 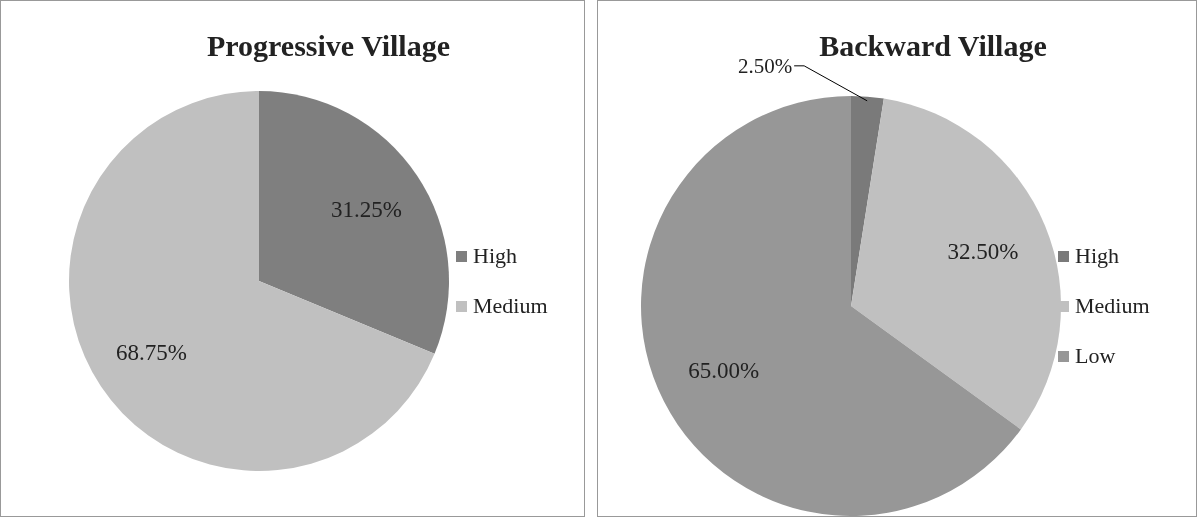 I want to click on data-label: 31.25%, so click(x=366, y=209).